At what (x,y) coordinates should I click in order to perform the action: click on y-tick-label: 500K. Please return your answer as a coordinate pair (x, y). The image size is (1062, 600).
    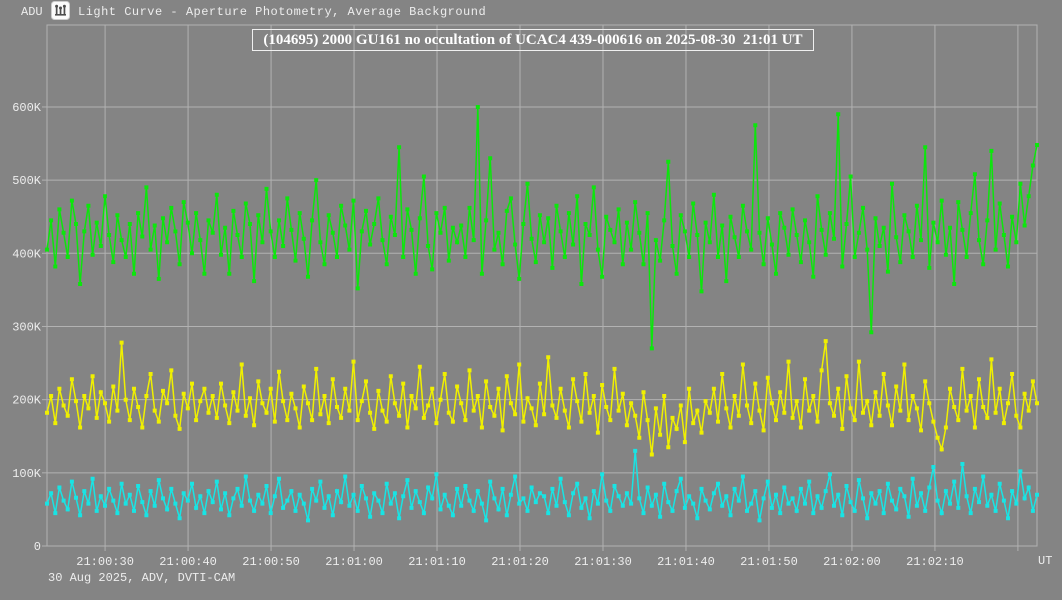
    Looking at the image, I should click on (27, 181).